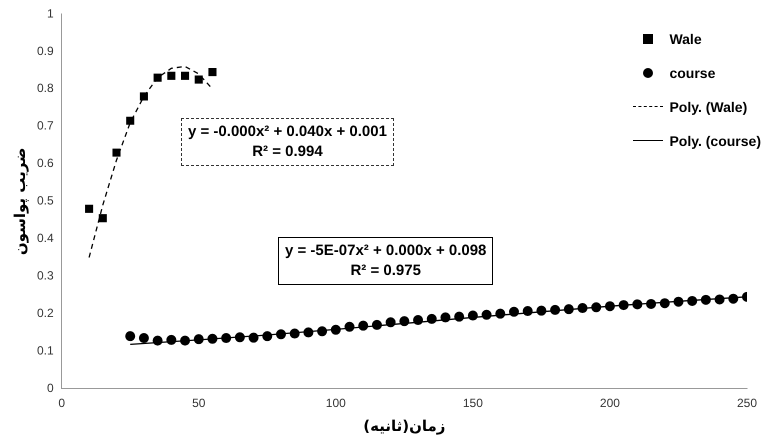  I want to click on y-tick-label: 0.7, so click(45, 125).